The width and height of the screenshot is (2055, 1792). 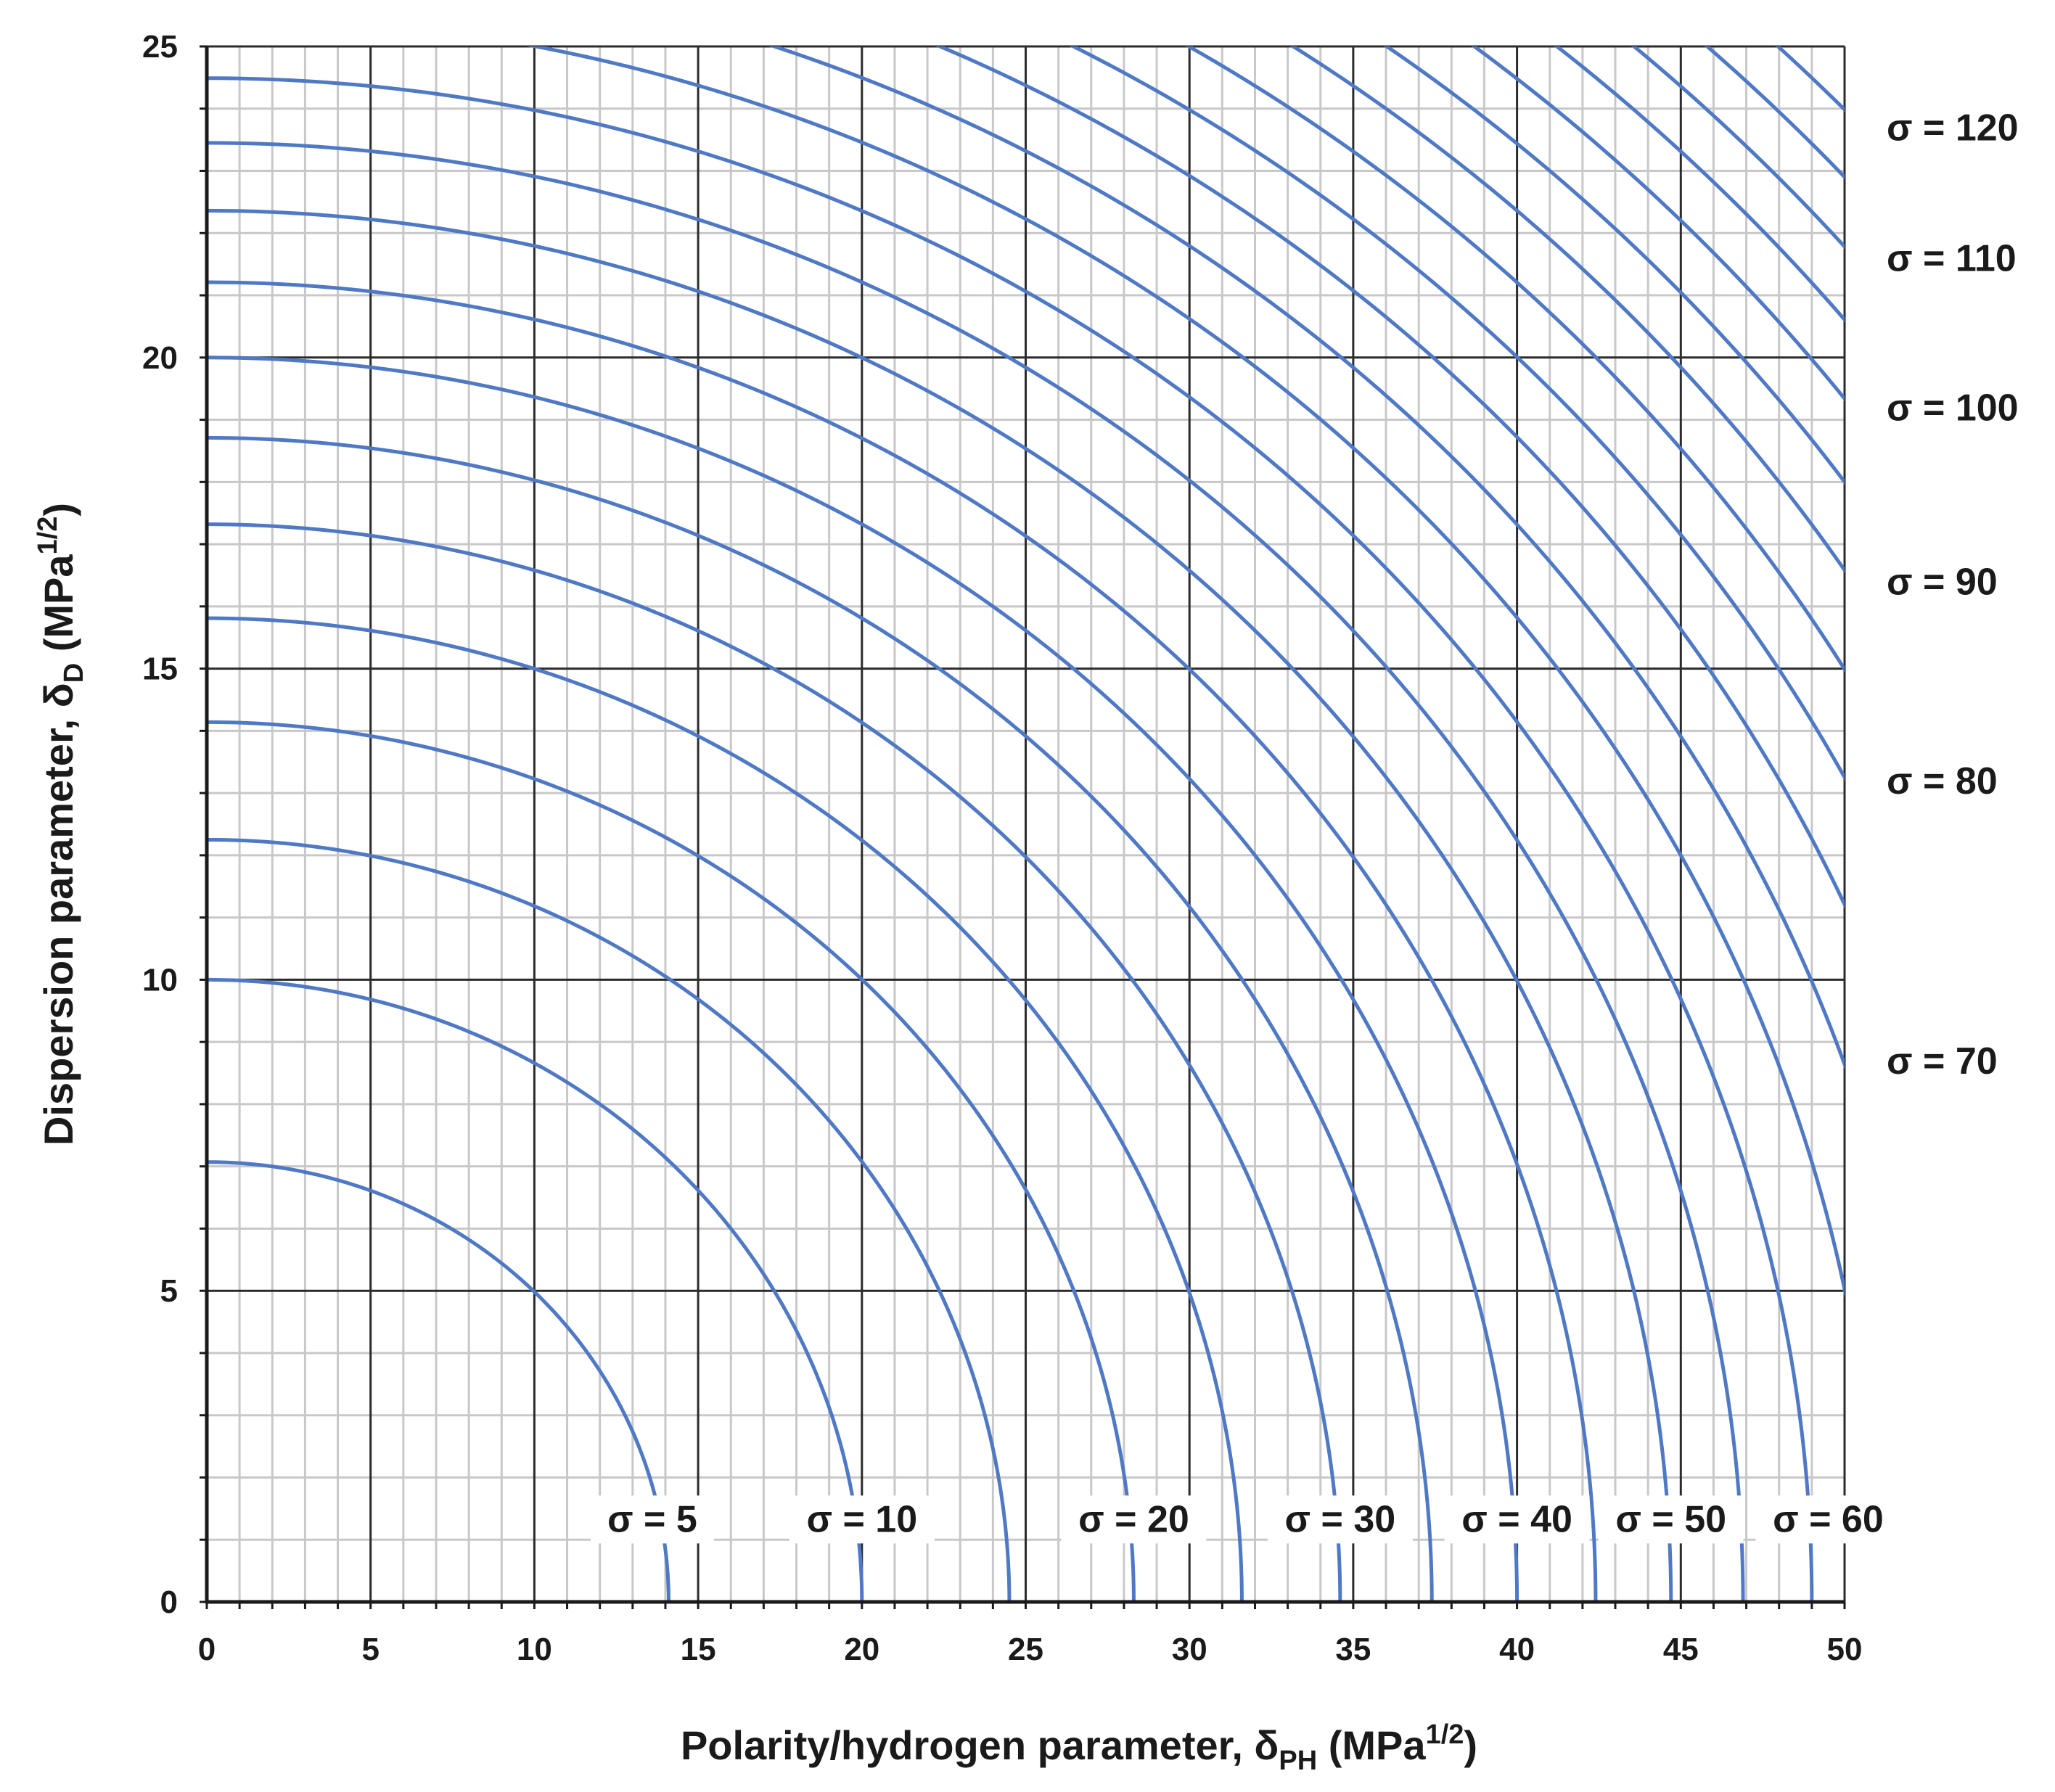 What do you see at coordinates (1845, 1650) in the screenshot?
I see `x-tick-label: 50` at bounding box center [1845, 1650].